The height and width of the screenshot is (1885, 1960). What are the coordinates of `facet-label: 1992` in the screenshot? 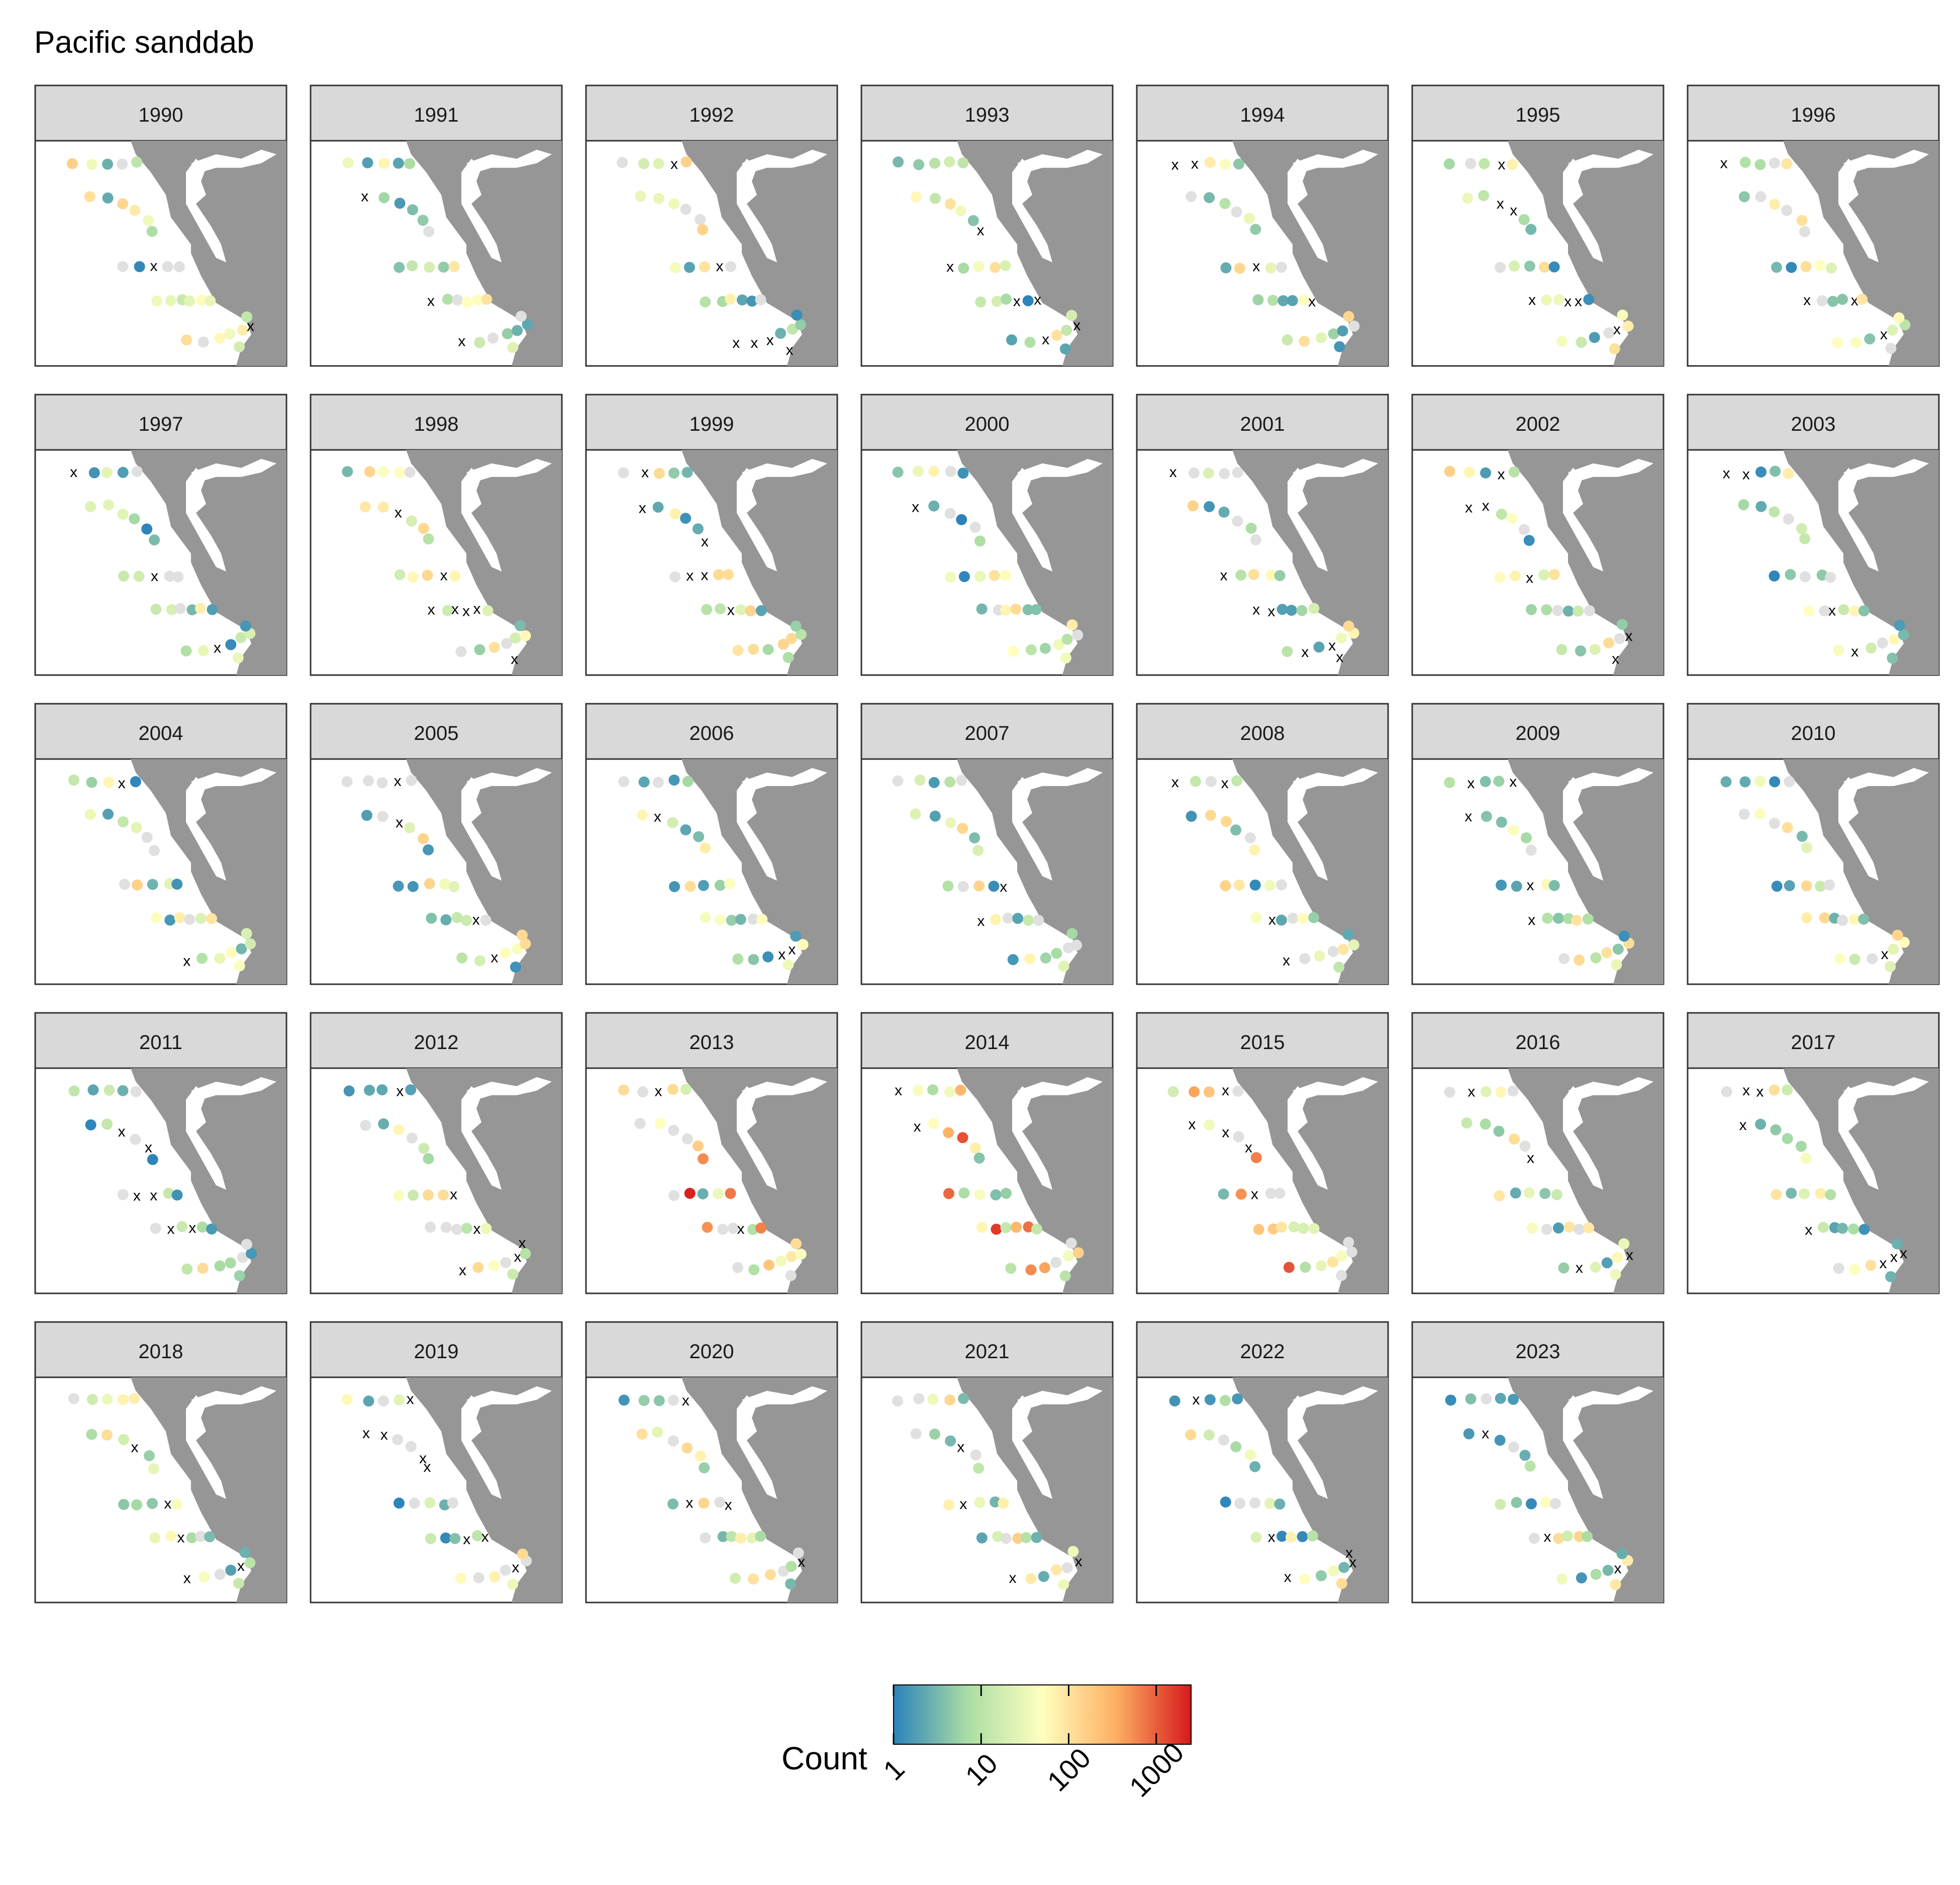 It's located at (712, 115).